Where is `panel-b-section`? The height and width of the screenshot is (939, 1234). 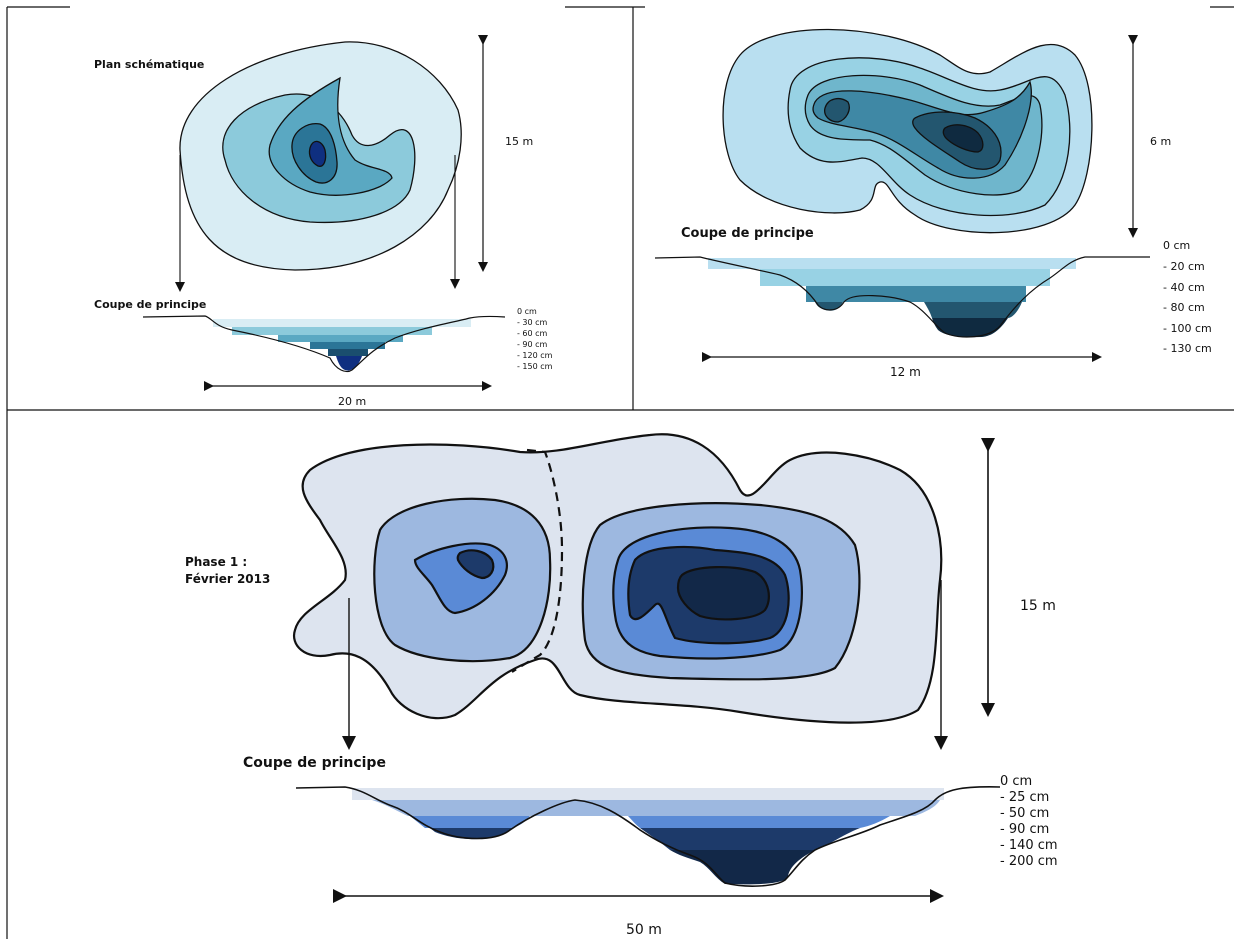
panel-b-section is located at coordinates (902, 297).